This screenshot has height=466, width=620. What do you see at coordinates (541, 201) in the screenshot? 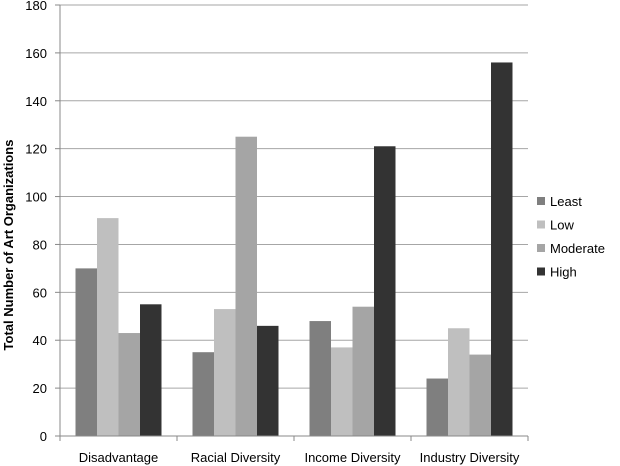
I see `legend-swatch-least` at bounding box center [541, 201].